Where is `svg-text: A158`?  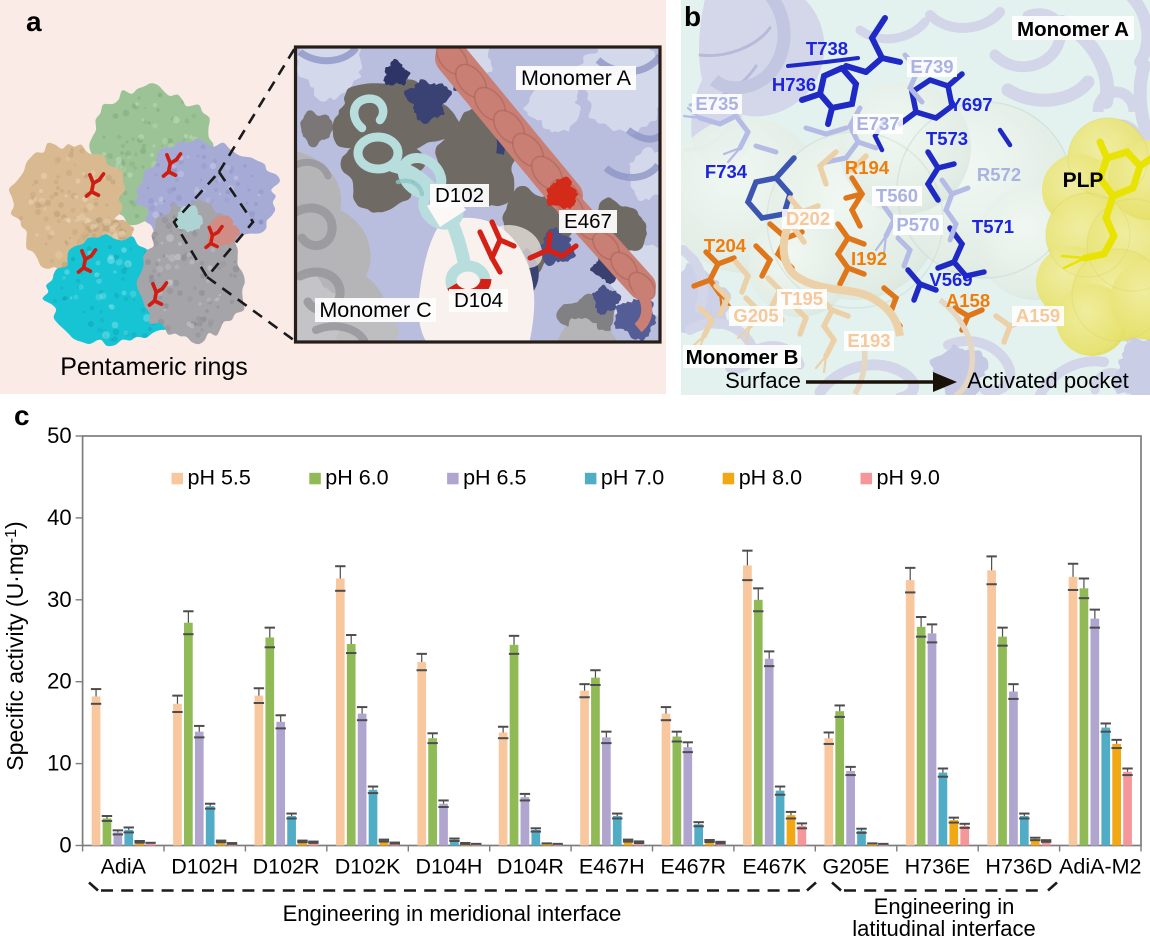 svg-text: A158 is located at coordinates (968, 300).